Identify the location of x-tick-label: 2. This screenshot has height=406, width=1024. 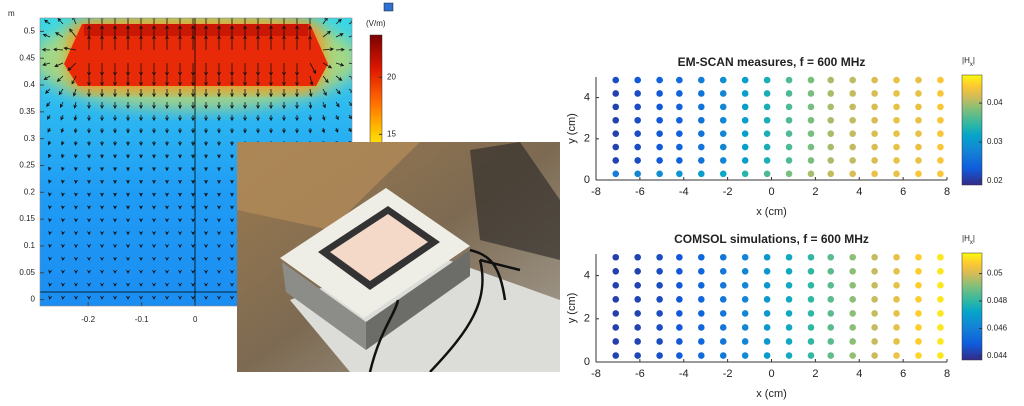
(815, 374).